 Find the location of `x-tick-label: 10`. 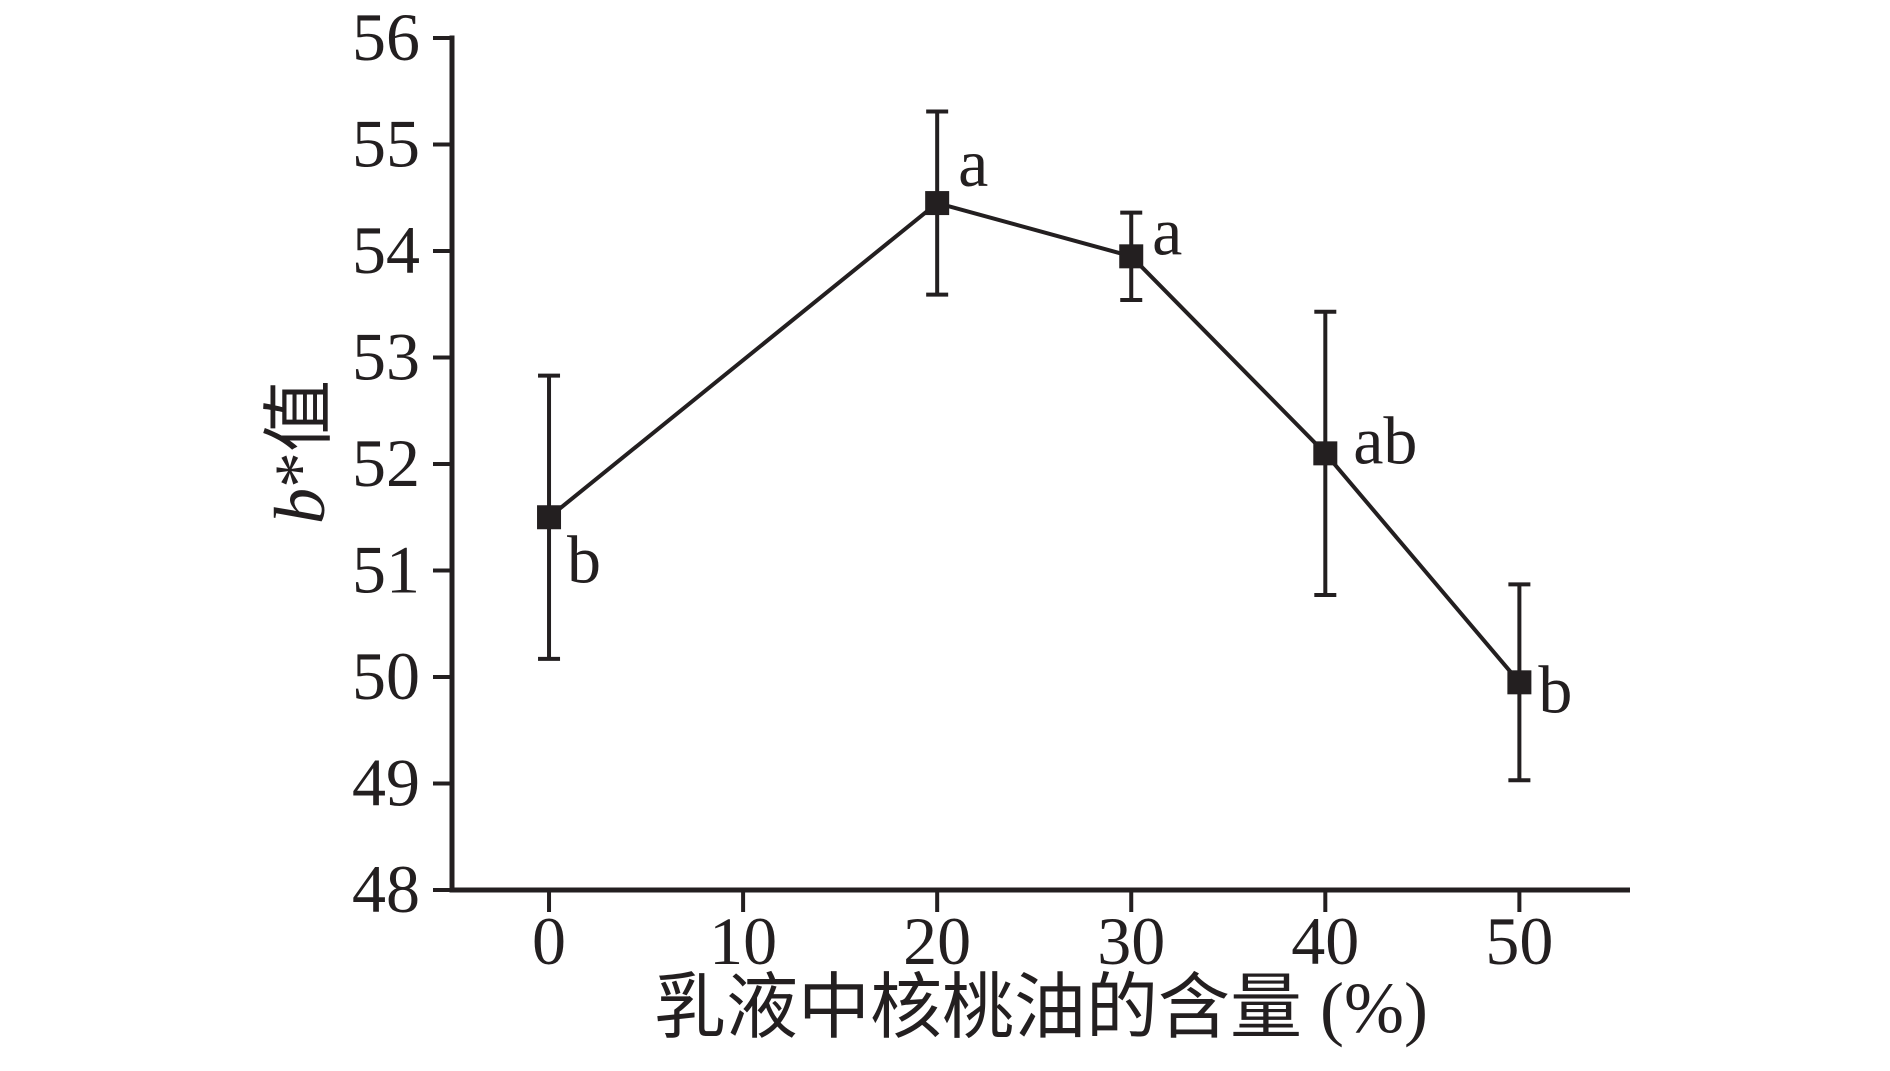

x-tick-label: 10 is located at coordinates (743, 941).